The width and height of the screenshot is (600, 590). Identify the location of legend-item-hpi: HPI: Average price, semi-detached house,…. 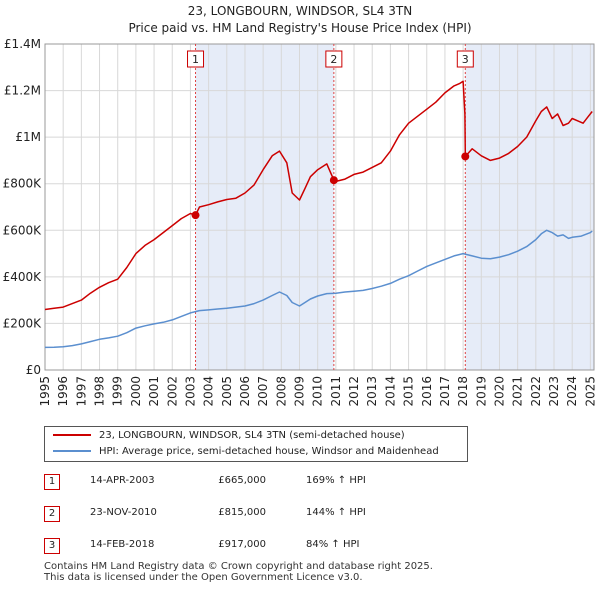
(246, 452).